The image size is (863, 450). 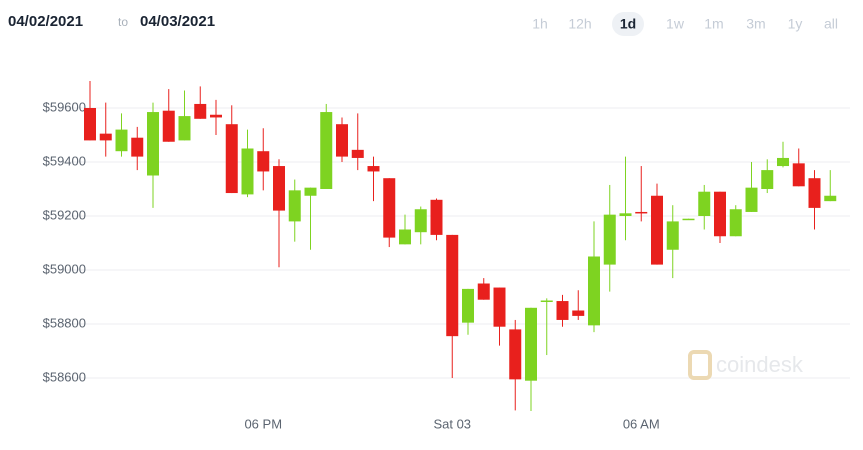 I want to click on y-tick-label: $59000, so click(x=64, y=268).